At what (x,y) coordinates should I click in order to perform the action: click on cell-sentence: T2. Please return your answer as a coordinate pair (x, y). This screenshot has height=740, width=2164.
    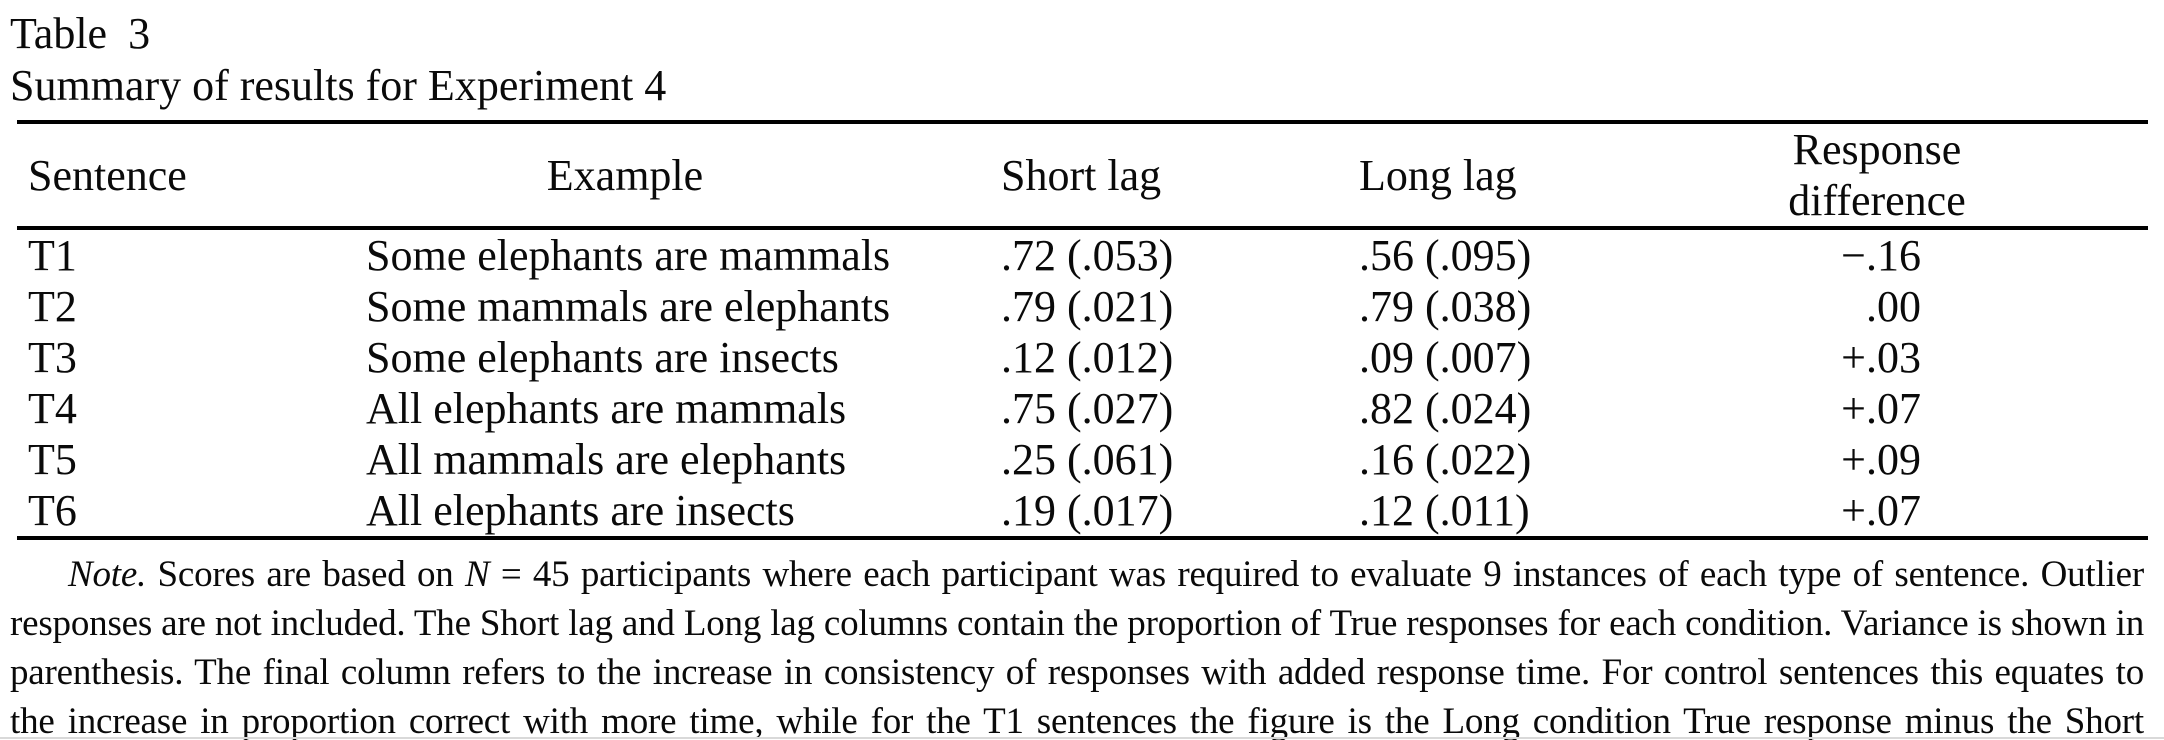
    Looking at the image, I should click on (52, 306).